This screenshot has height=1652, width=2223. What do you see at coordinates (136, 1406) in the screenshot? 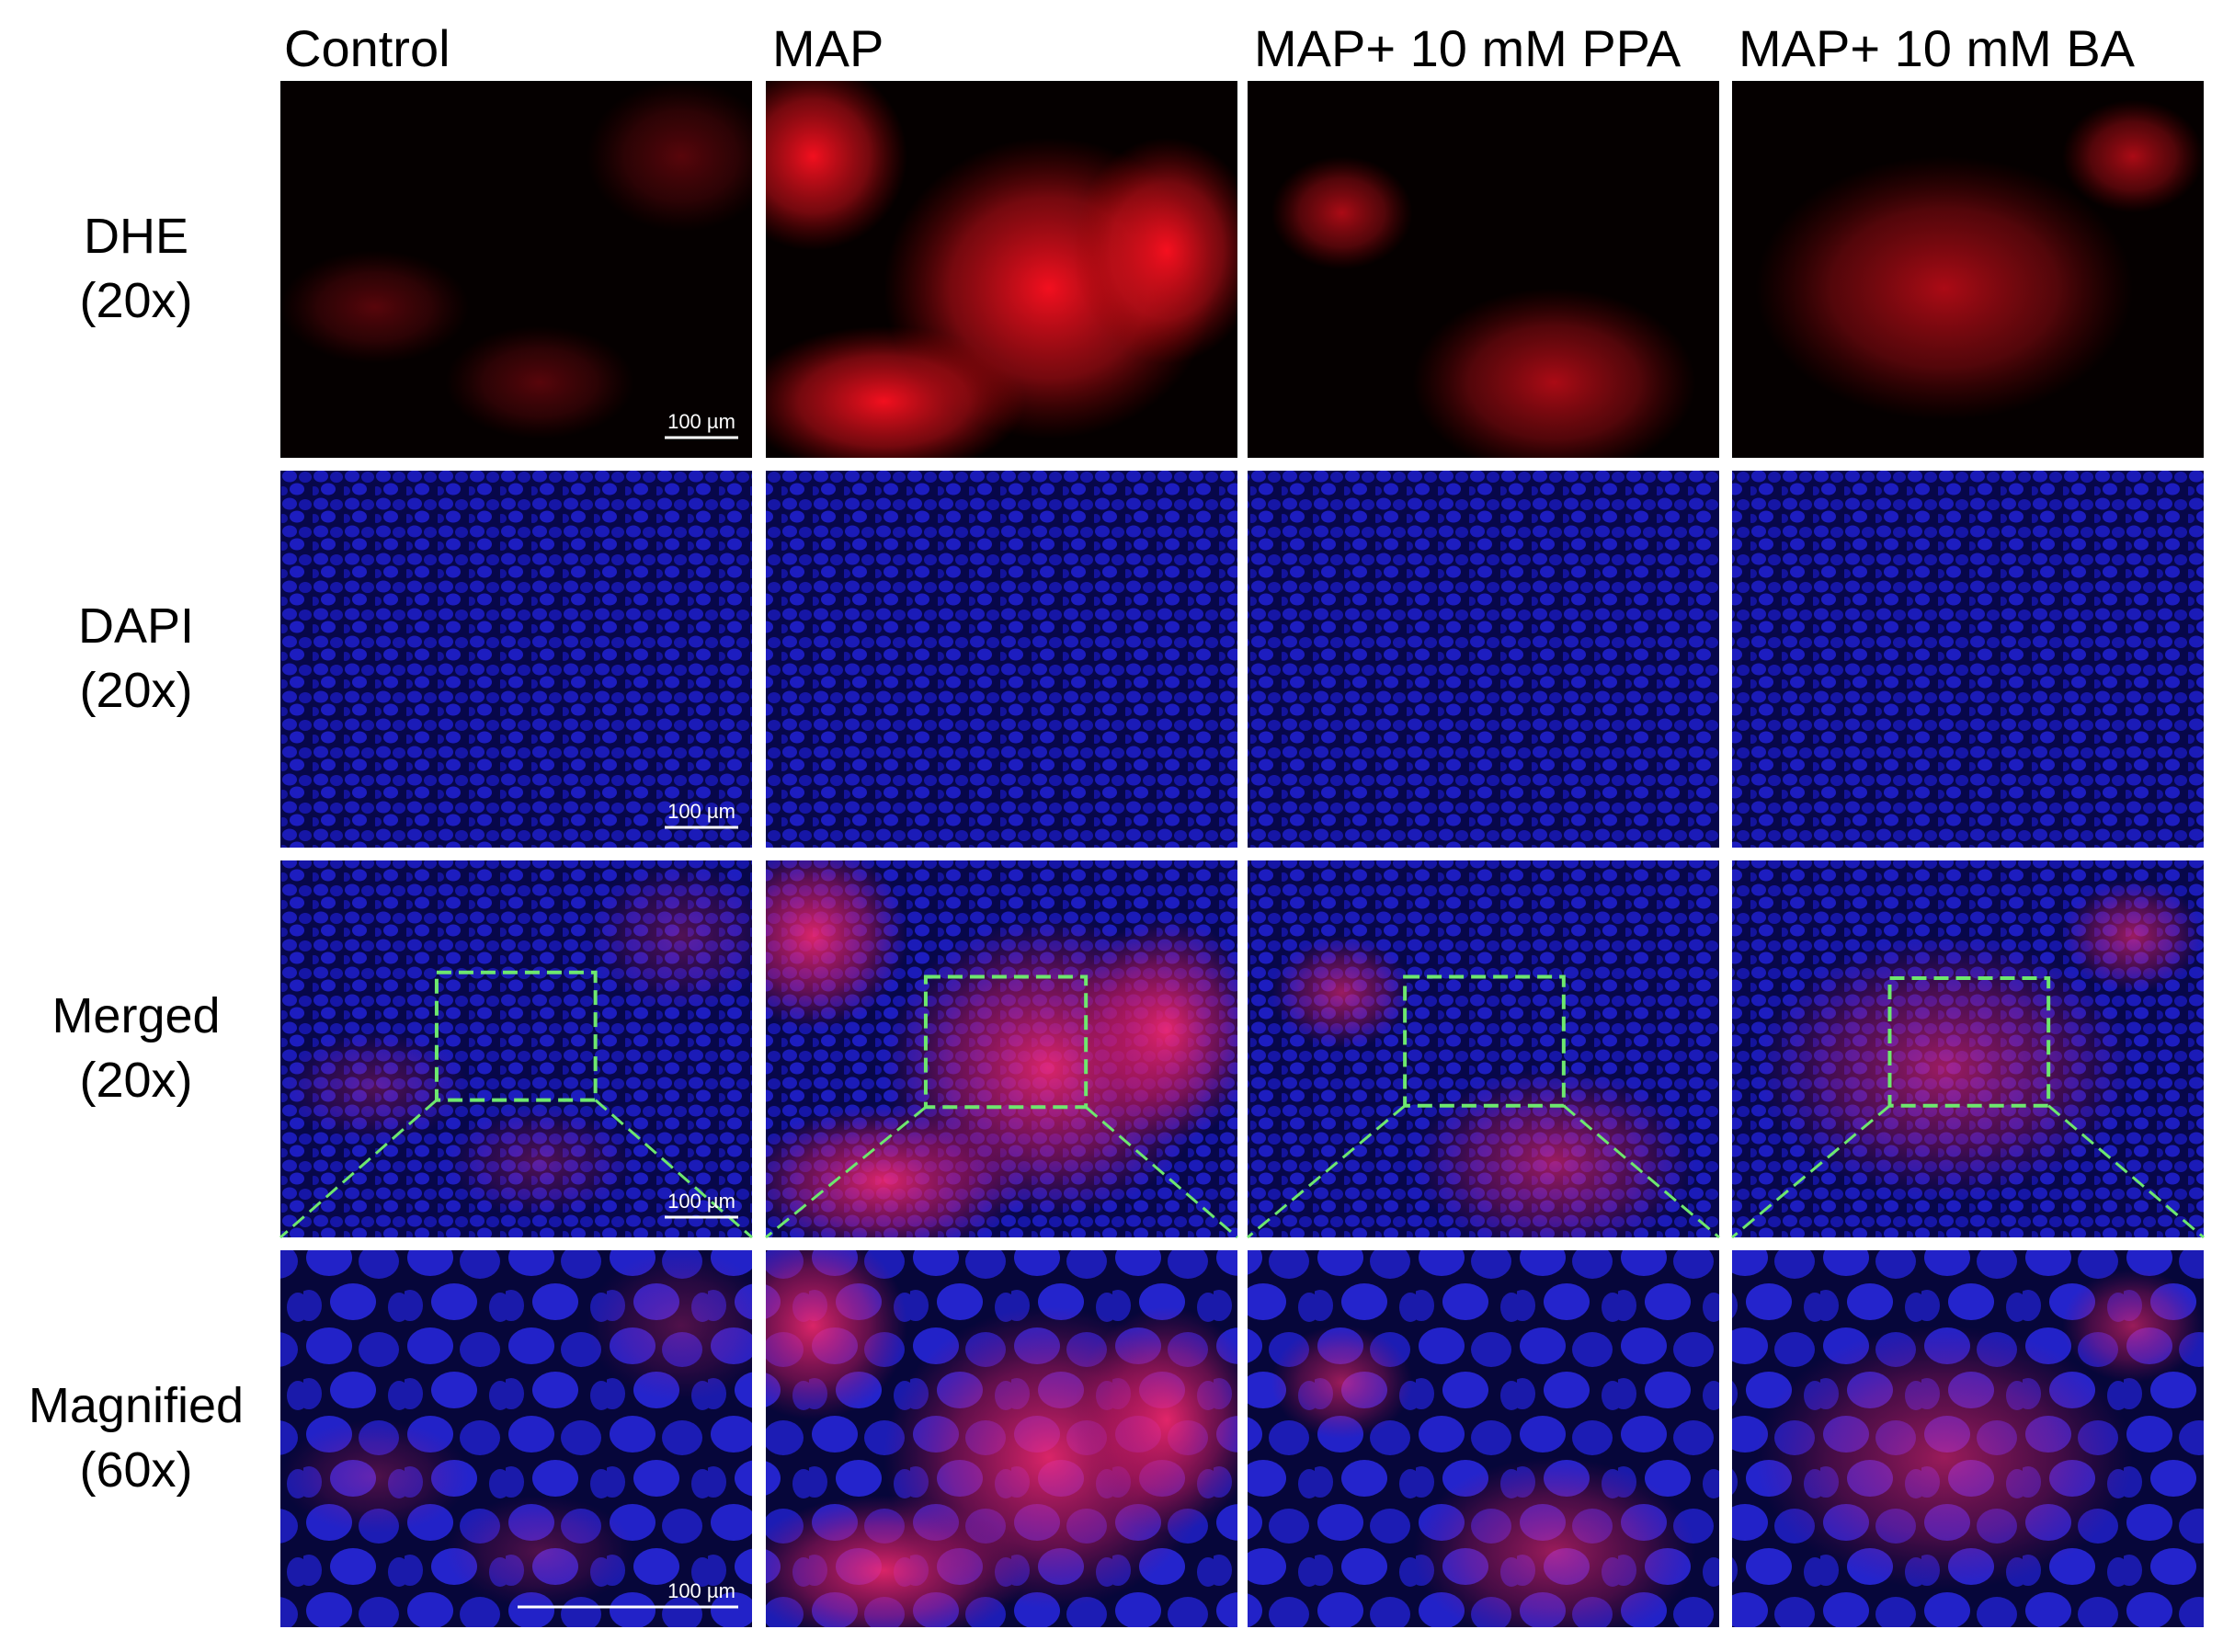
I see `row-label: Magnified` at bounding box center [136, 1406].